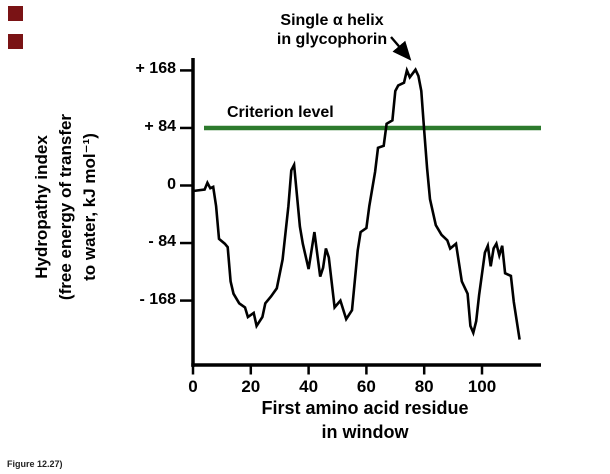  What do you see at coordinates (89, 207) in the screenshot?
I see `y-axis-title-line3: to water, kJ mol⁻¹)` at bounding box center [89, 207].